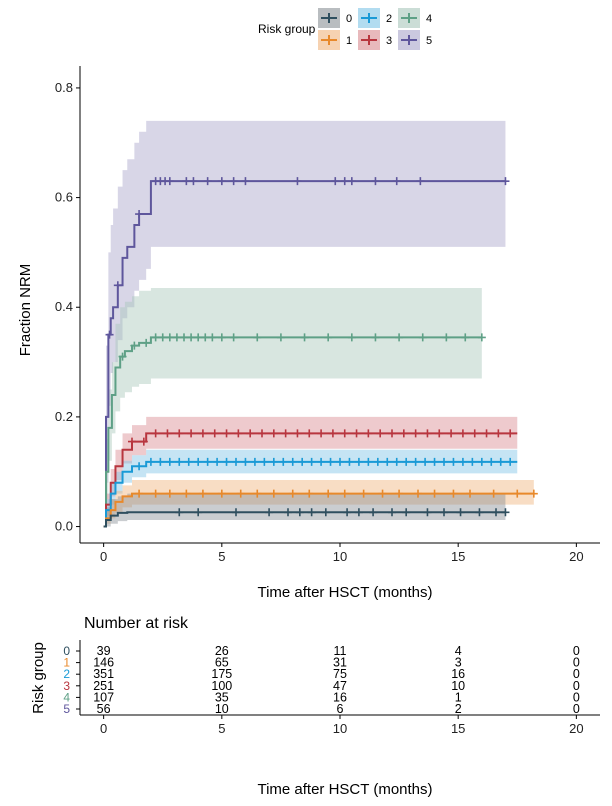  I want to click on risk-x-tick-label-1: 5, so click(221, 728).